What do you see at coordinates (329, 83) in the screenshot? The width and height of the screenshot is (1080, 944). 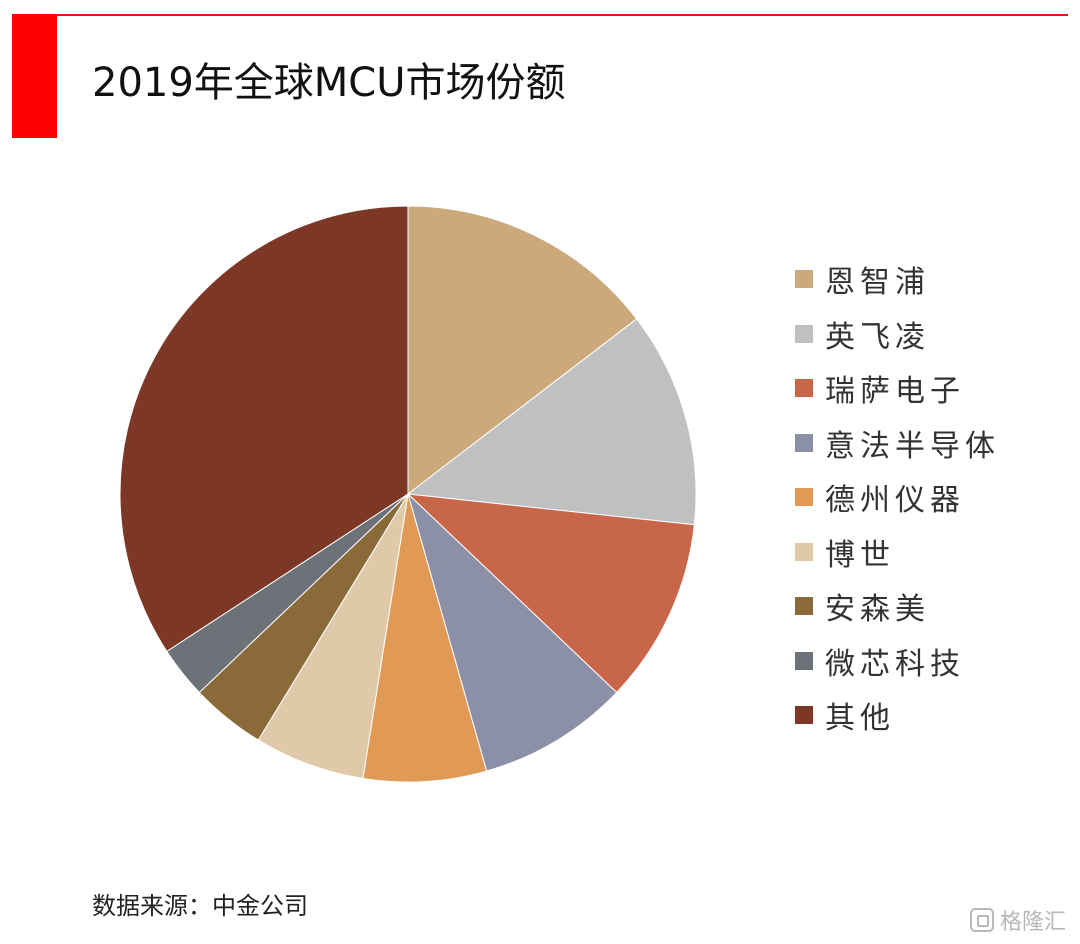 I see `page-title: 2019年全球MCU市场份额` at bounding box center [329, 83].